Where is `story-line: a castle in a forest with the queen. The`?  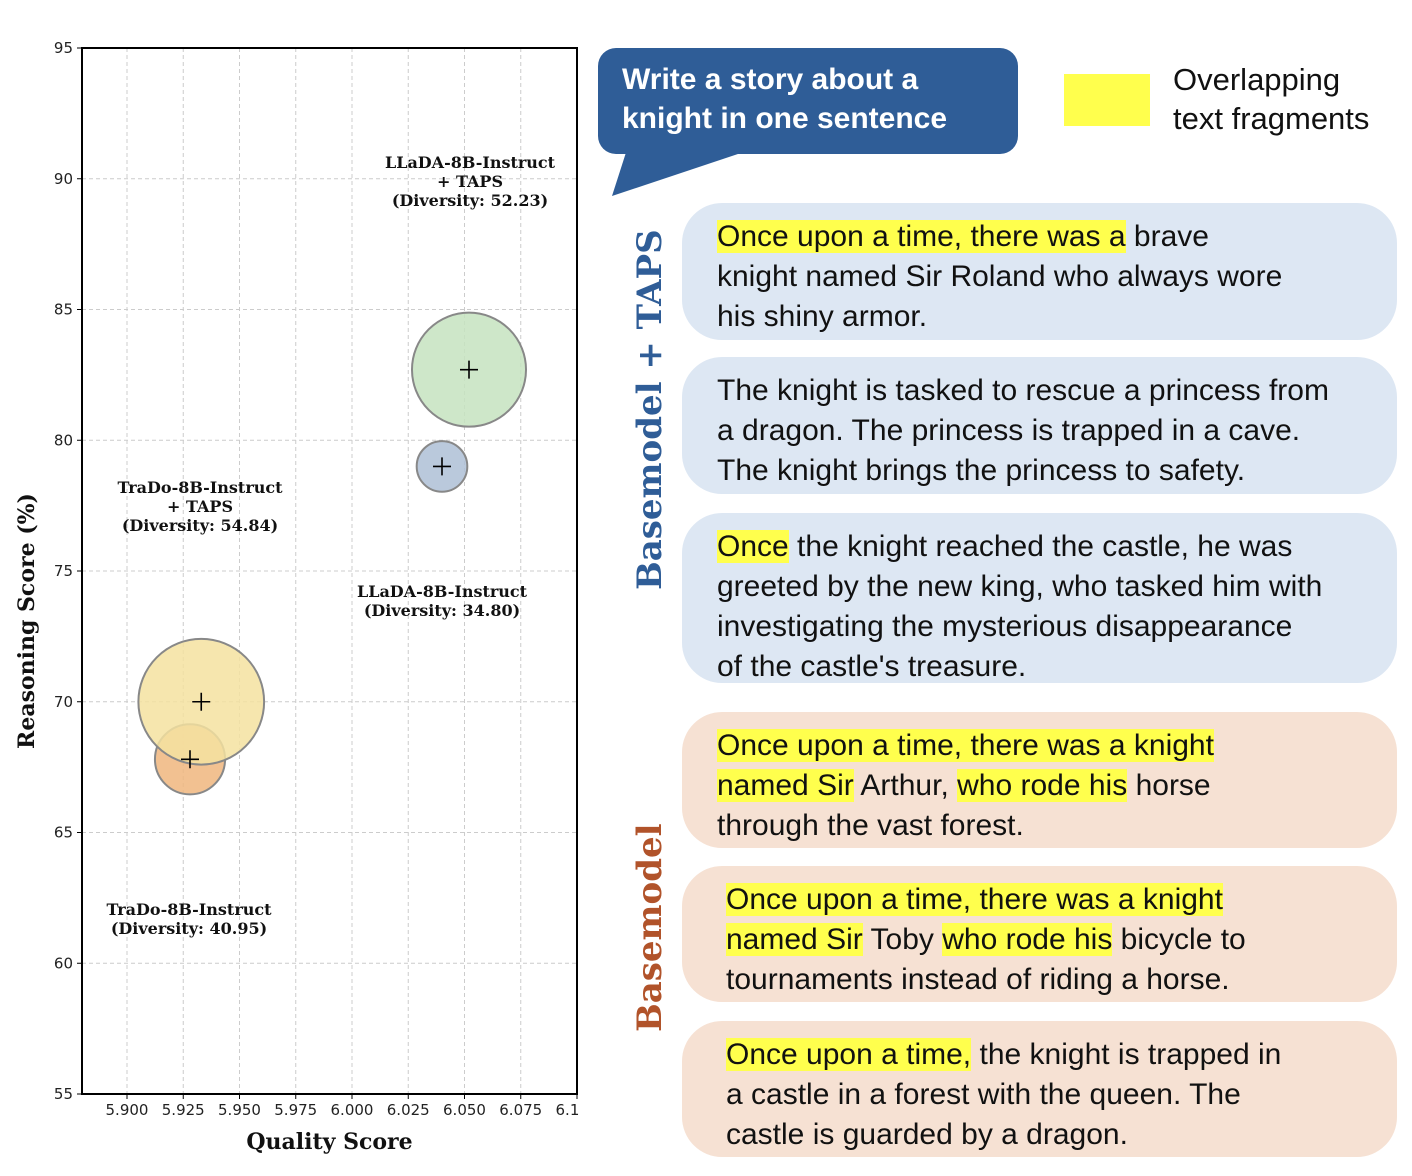
story-line: a castle in a forest with the queen. The is located at coordinates (1052, 1095).